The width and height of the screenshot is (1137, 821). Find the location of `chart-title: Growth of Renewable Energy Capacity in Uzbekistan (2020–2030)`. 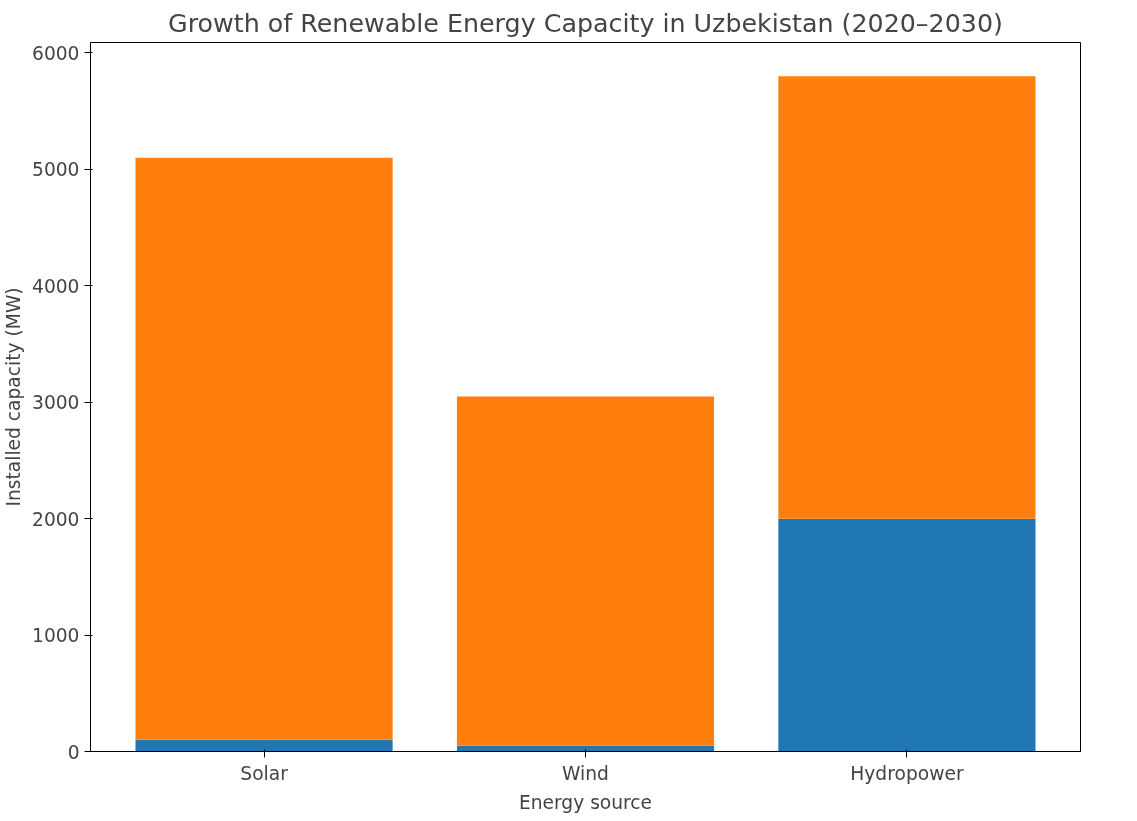

chart-title: Growth of Renewable Energy Capacity in Uzbekistan (2020–2030) is located at coordinates (585, 22).